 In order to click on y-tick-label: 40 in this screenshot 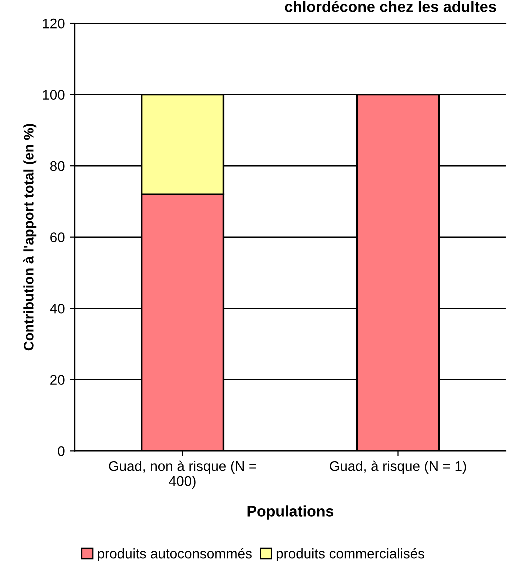, I will do `click(57, 309)`.